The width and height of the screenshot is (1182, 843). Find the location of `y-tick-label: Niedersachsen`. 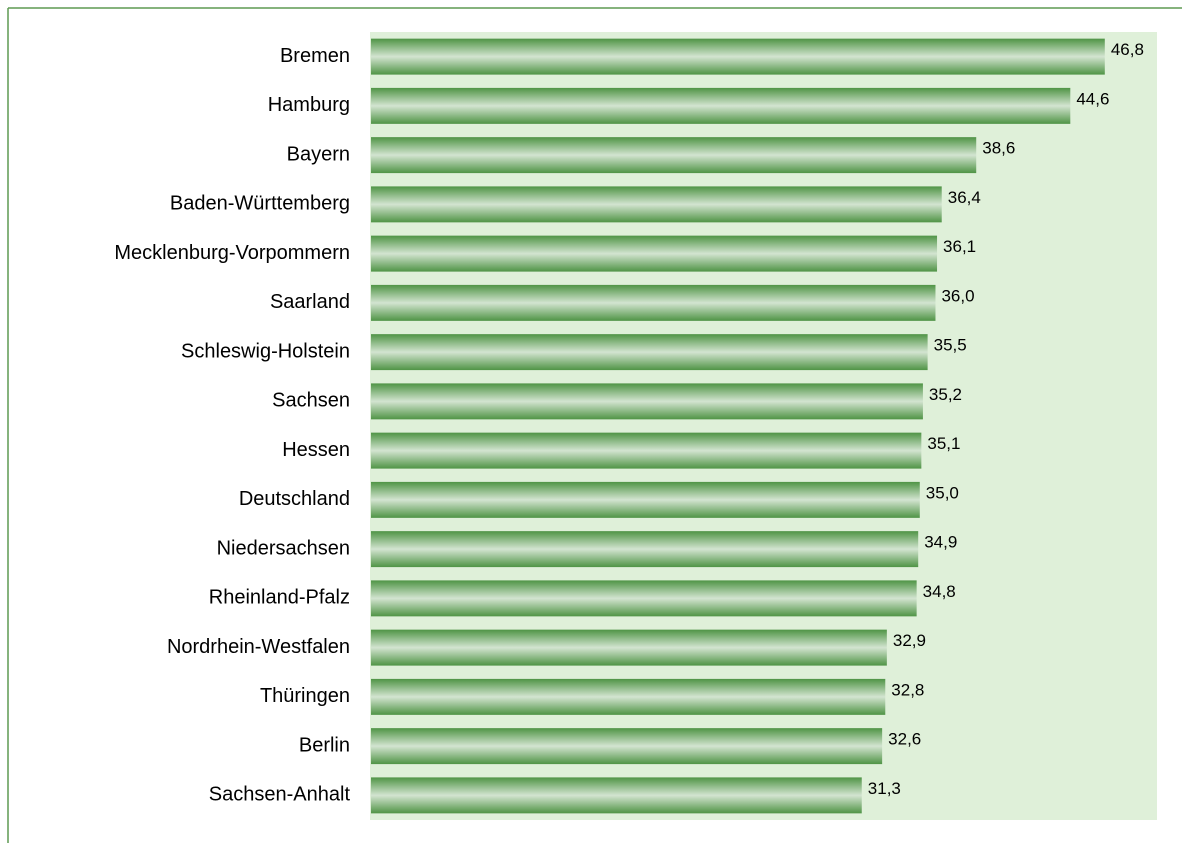

y-tick-label: Niedersachsen is located at coordinates (283, 548).